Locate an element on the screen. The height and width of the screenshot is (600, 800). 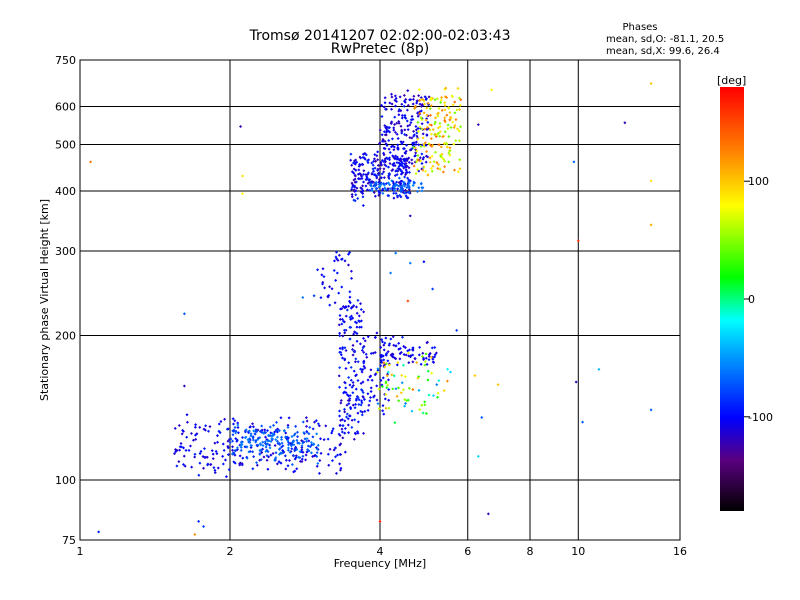
y-tick-label: 75 is located at coordinates (69, 540).